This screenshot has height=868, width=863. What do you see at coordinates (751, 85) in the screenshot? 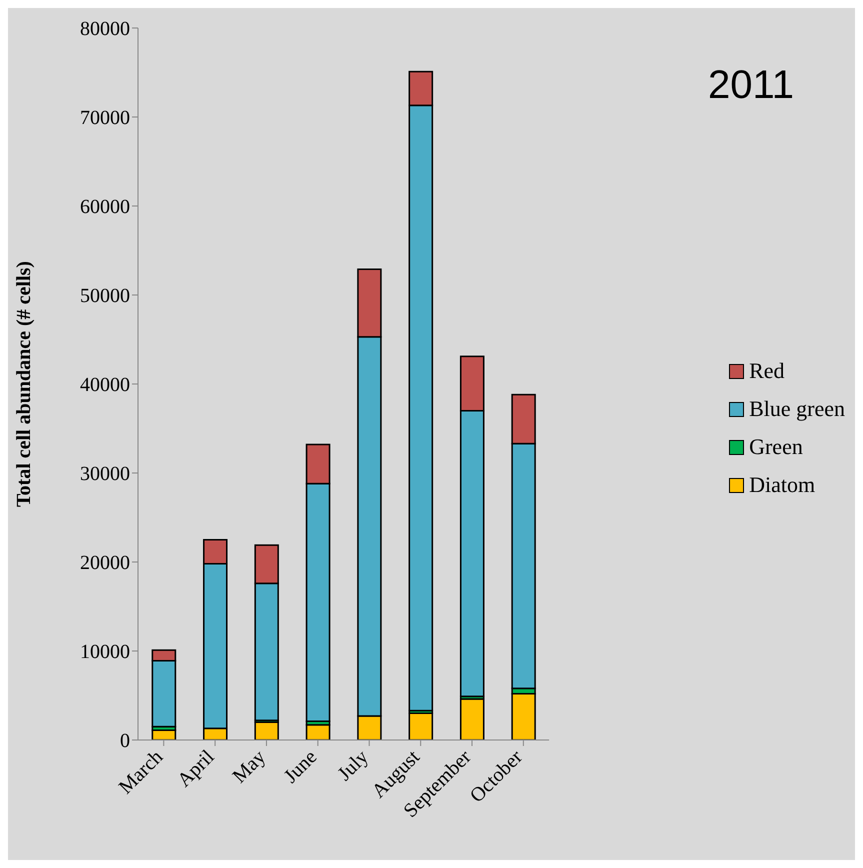
I see `text: 2011` at bounding box center [751, 85].